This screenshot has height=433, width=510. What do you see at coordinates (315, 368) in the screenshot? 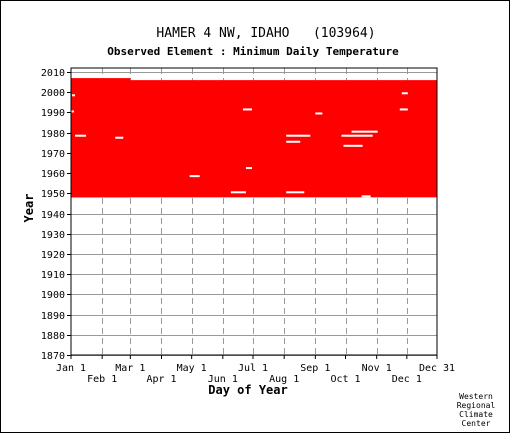
I see `x-tick-label: Sep 1` at bounding box center [315, 368].